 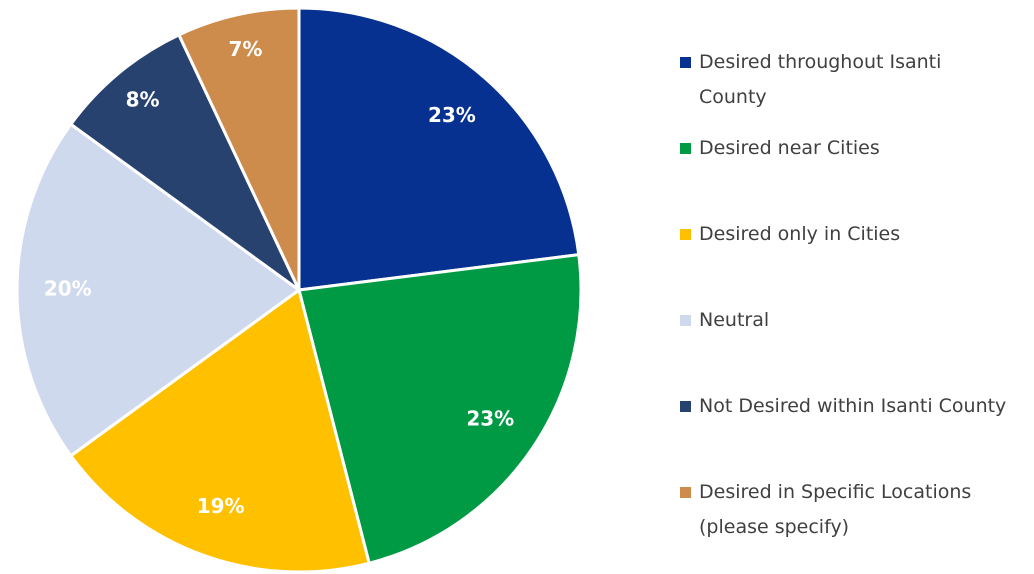 I want to click on legend-label: Desired near Cities, so click(x=789, y=148).